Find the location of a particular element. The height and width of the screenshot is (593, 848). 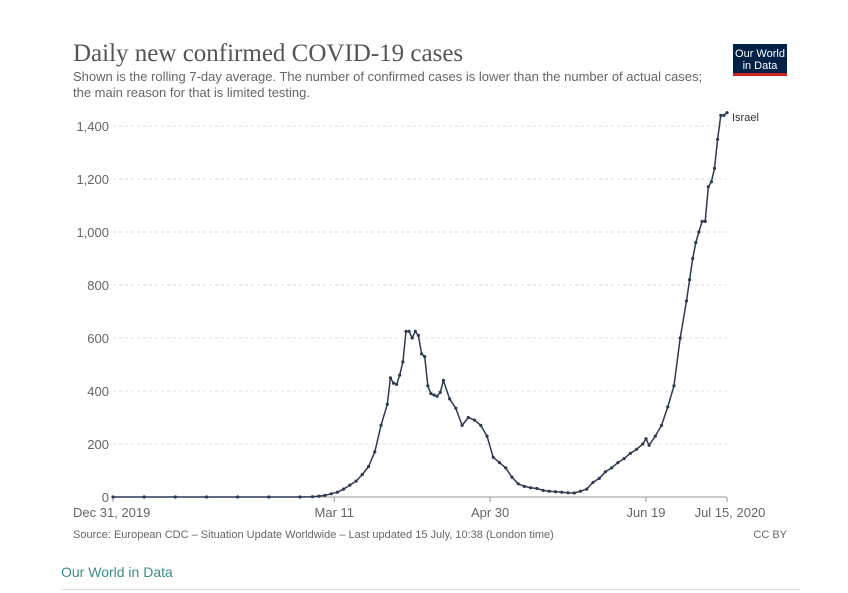

owid-logo: Our World in Data is located at coordinates (760, 60).